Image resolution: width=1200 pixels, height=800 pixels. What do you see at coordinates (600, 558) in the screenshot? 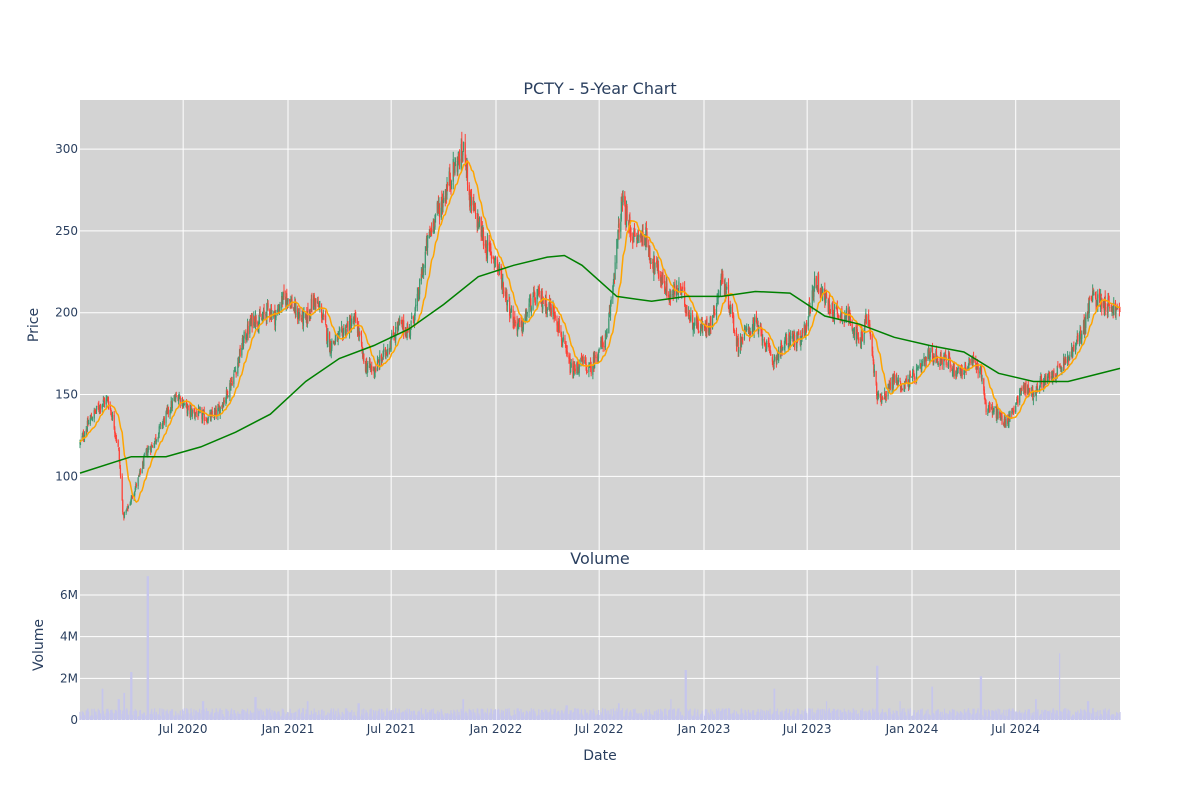
I see `volume-subplot-title: Volume` at bounding box center [600, 558].